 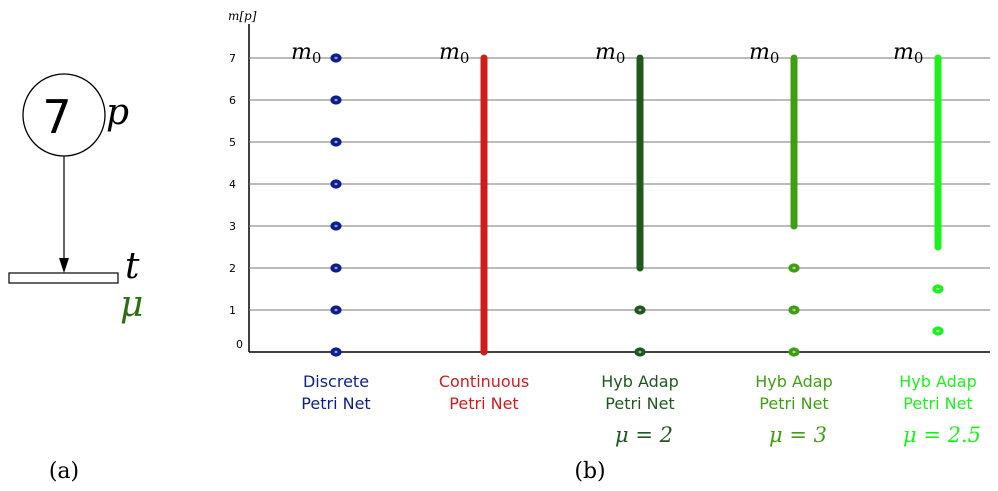 What do you see at coordinates (232, 100) in the screenshot?
I see `y-tick-label: 6` at bounding box center [232, 100].